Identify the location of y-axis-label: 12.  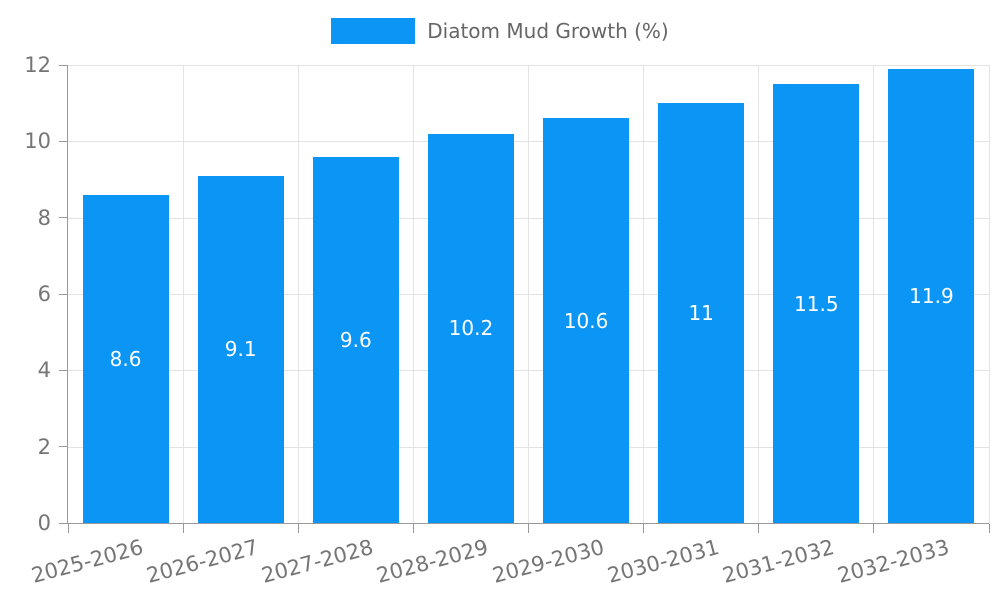
(37, 65).